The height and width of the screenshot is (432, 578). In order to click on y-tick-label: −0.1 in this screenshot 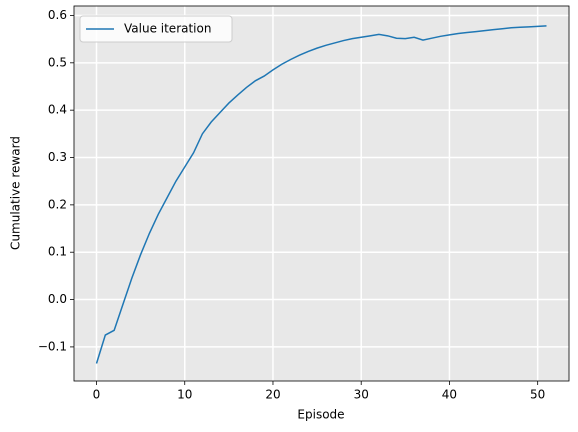, I will do `click(52, 346)`.